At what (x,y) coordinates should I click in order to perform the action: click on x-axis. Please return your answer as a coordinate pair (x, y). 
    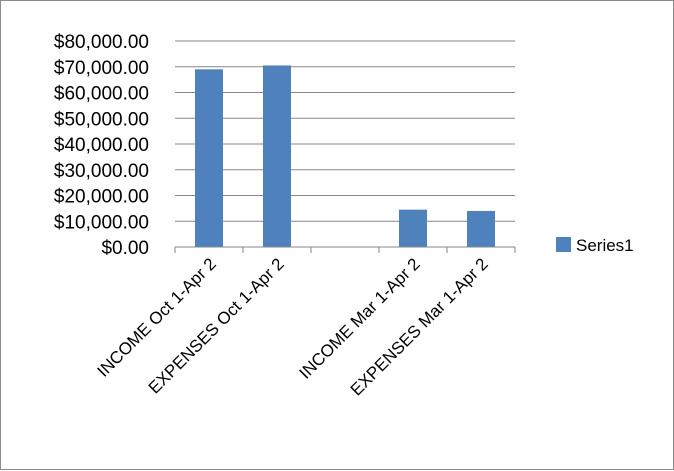
    Looking at the image, I should click on (345, 249).